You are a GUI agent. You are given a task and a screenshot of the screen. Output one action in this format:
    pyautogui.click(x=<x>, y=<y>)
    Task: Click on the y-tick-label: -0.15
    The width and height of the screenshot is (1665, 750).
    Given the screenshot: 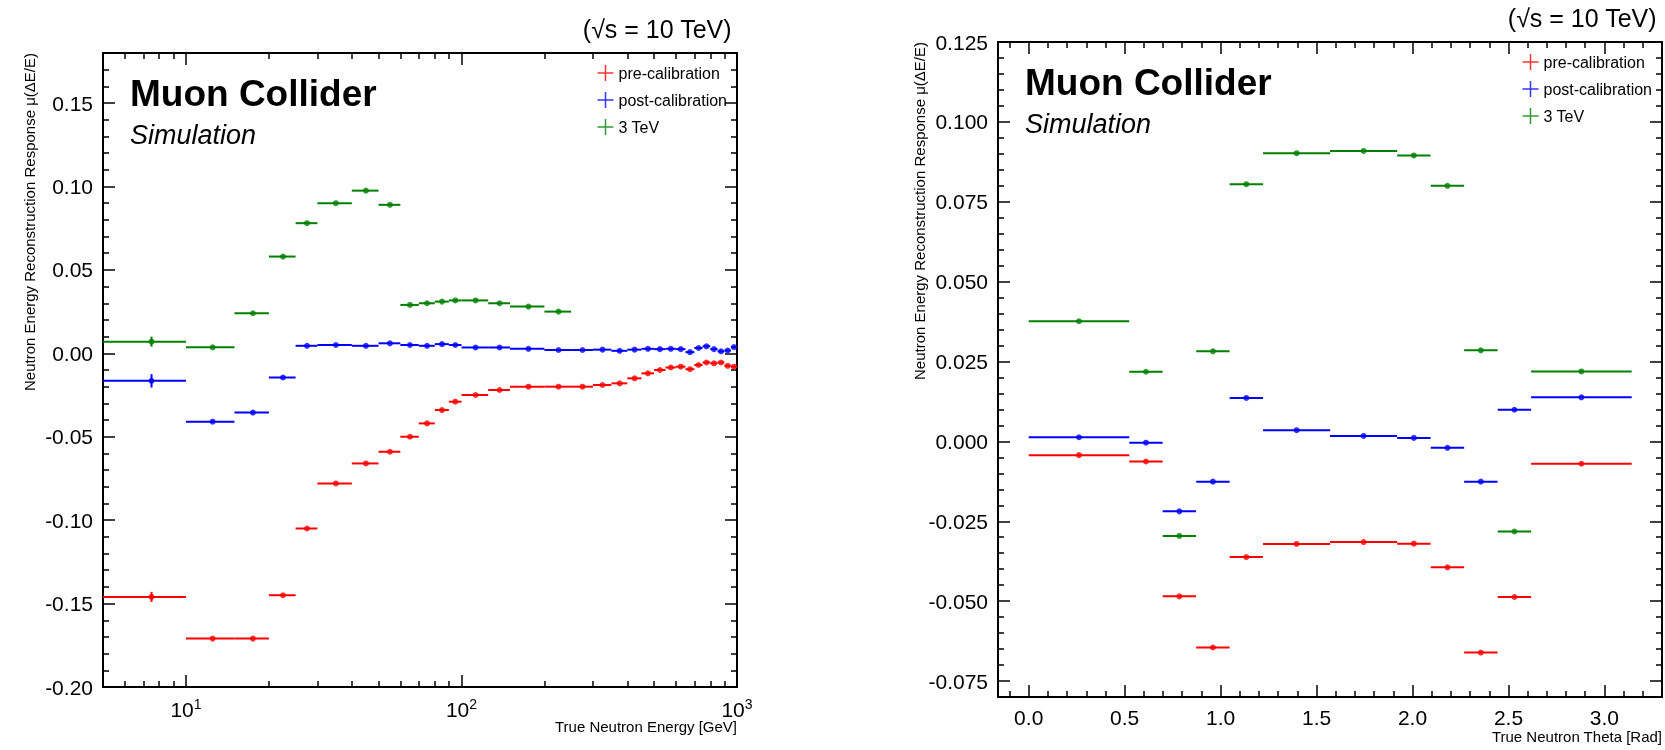 What is the action you would take?
    pyautogui.click(x=69, y=604)
    